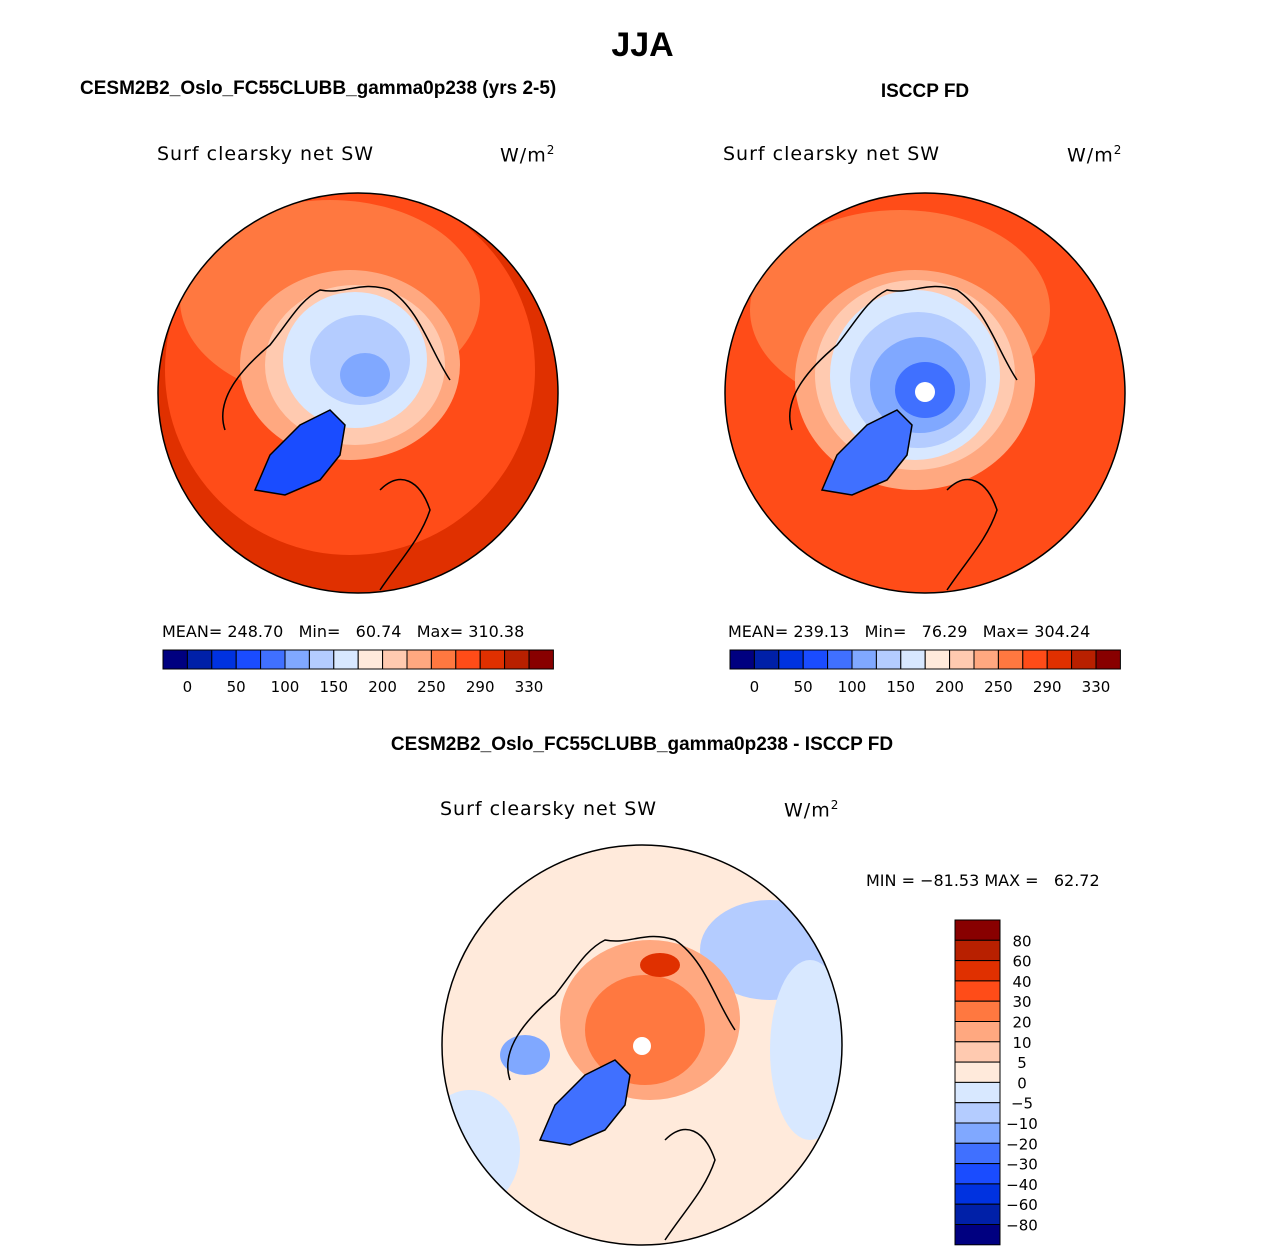 This screenshot has width=1285, height=1255. Describe the element at coordinates (549, 809) in the screenshot. I see `panel-3-variable: Surf clearsky net SW` at that location.